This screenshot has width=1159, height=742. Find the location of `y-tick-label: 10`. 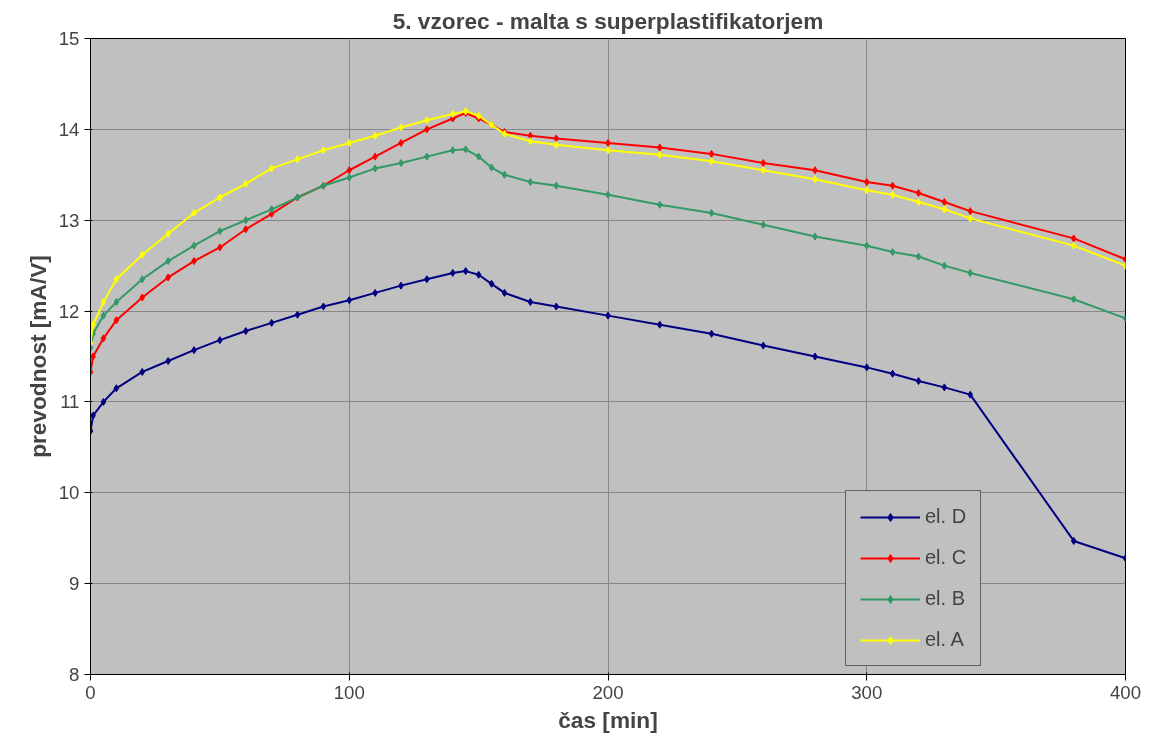

y-tick-label: 10 is located at coordinates (69, 493).